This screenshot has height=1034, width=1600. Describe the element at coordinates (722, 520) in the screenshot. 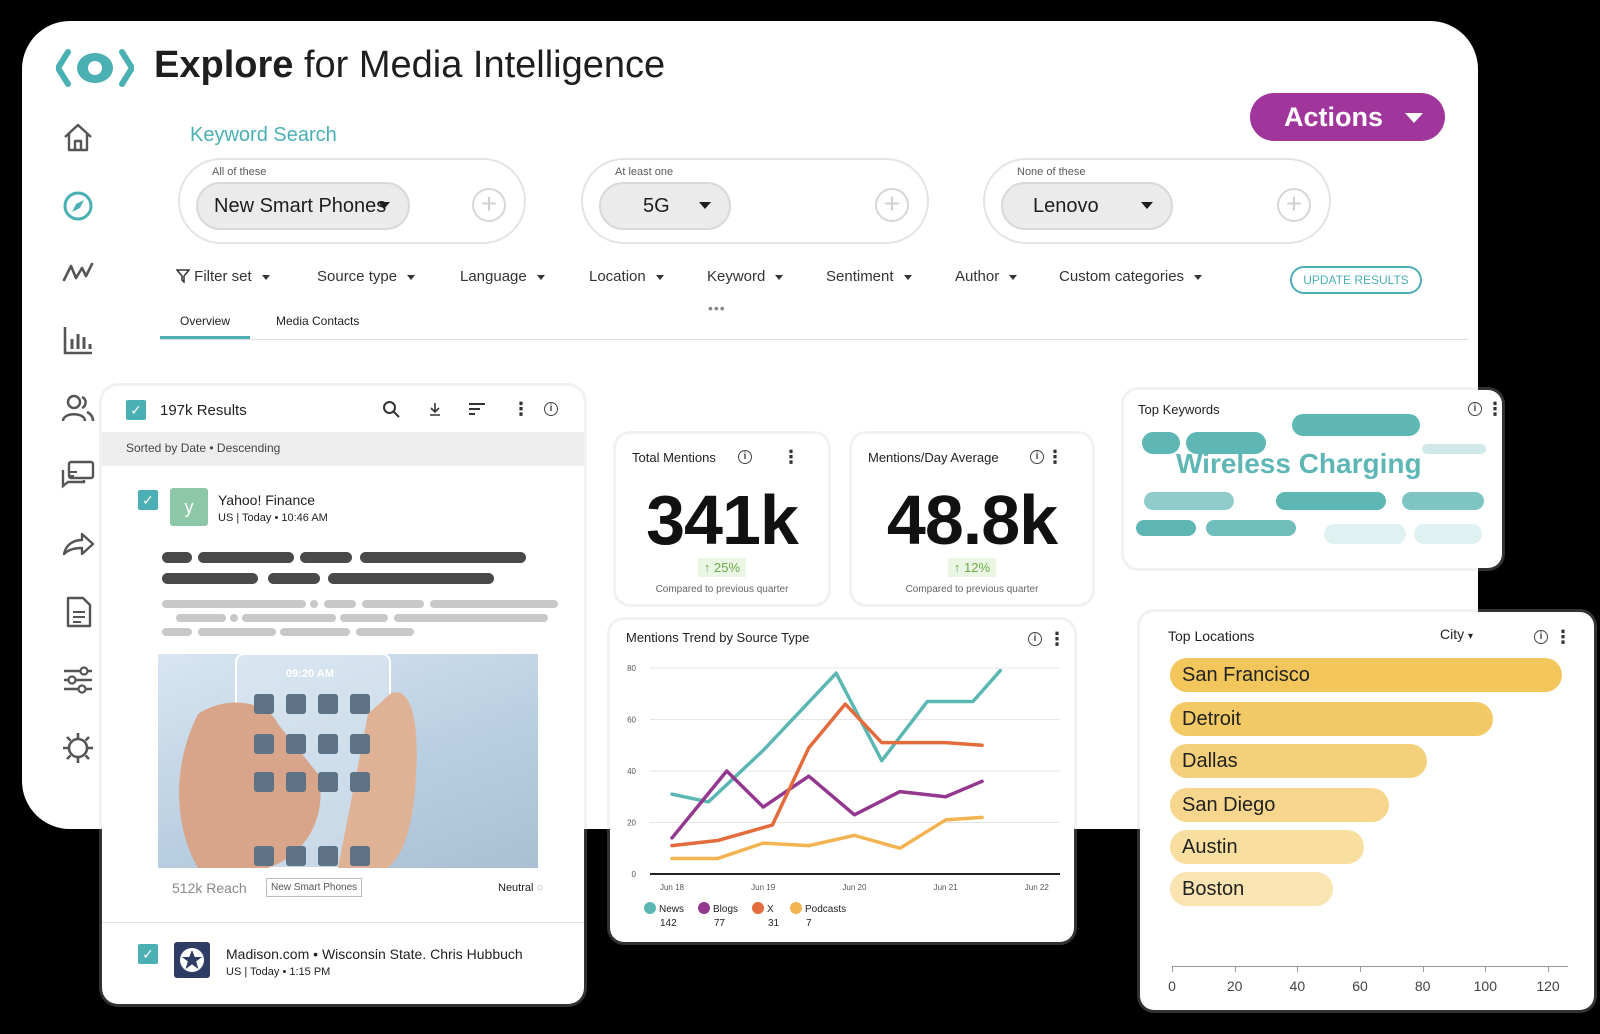

I see `metric-value: 341k` at that location.